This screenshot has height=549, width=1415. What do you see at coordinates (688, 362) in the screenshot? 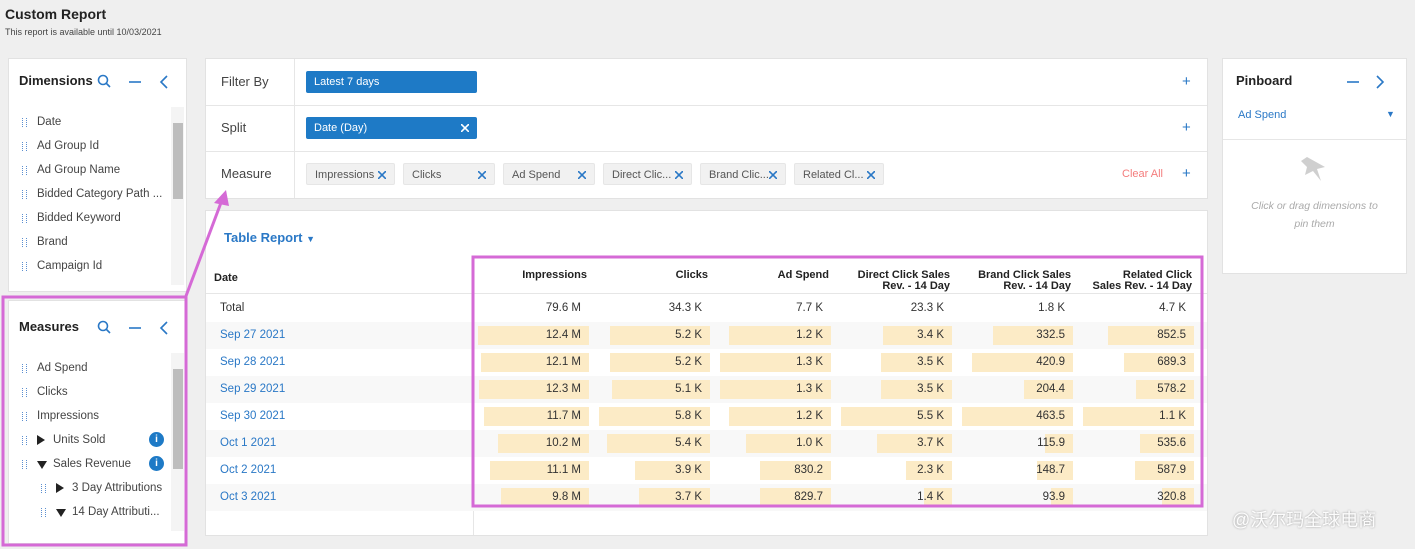
I see `cell-value: 5.2 K` at bounding box center [688, 362].